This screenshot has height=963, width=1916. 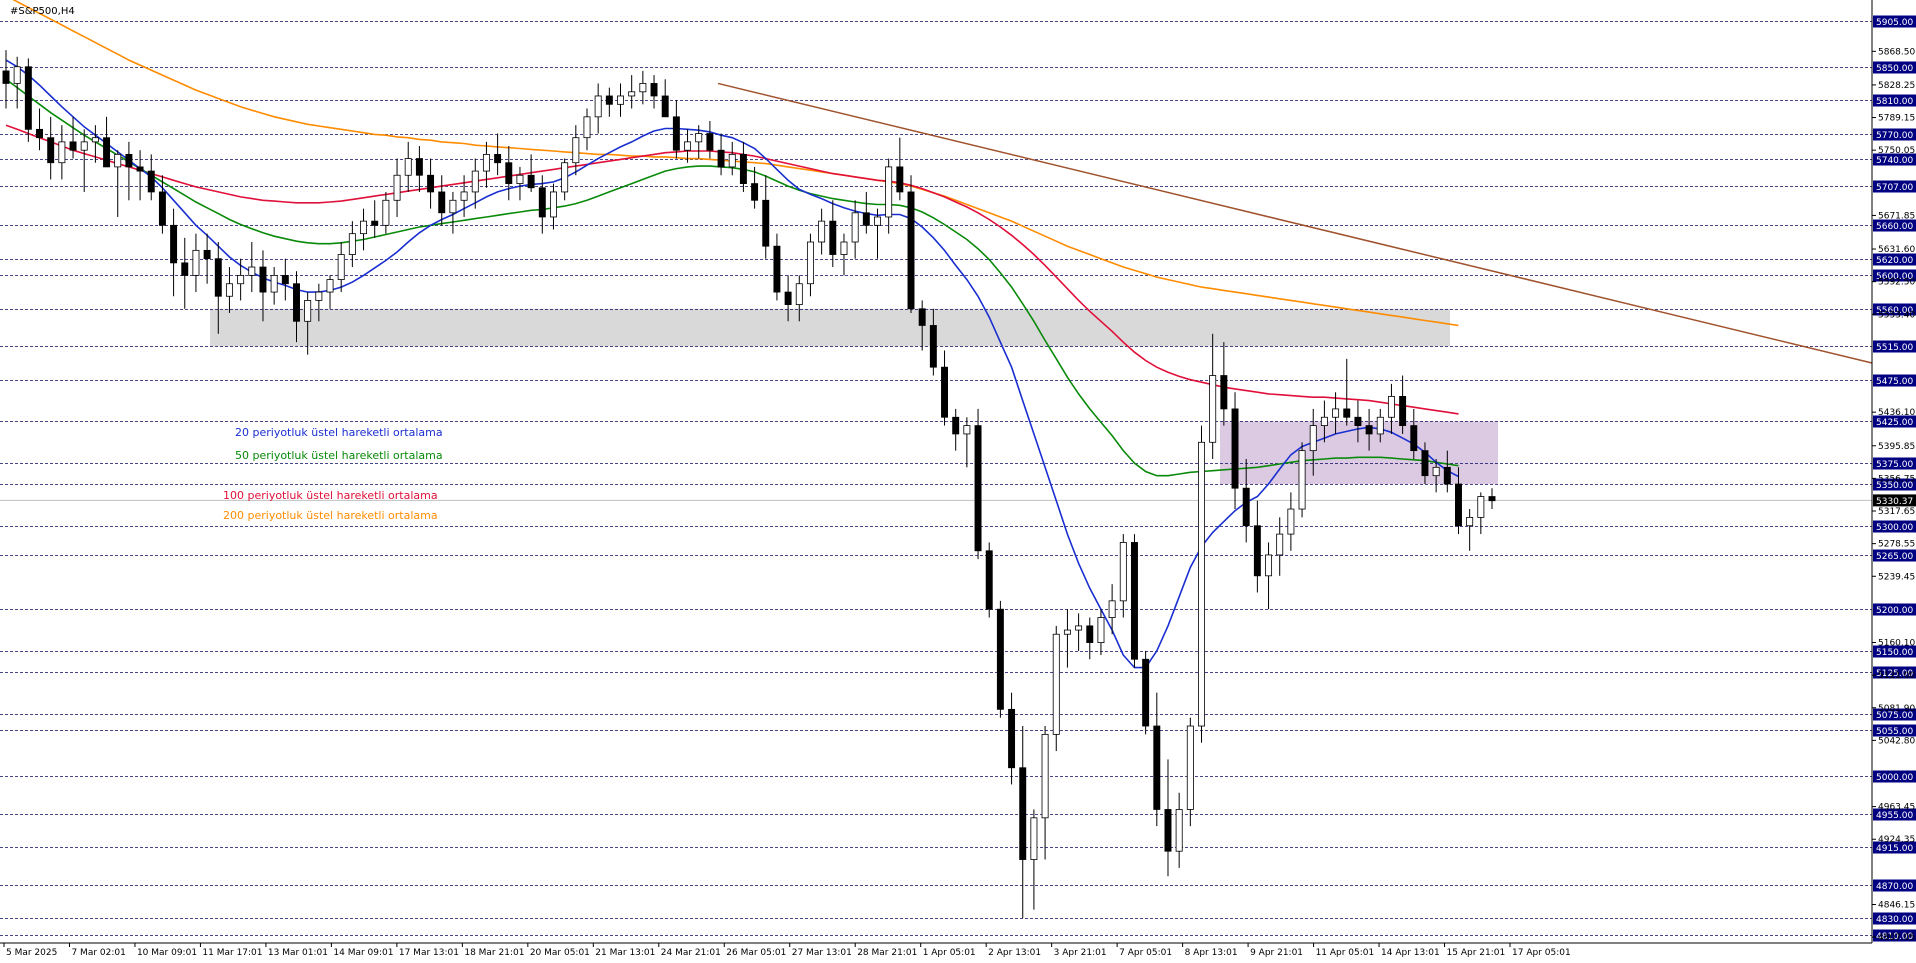 What do you see at coordinates (1276, 953) in the screenshot?
I see `x-tick-label: 9 Apr 21:01` at bounding box center [1276, 953].